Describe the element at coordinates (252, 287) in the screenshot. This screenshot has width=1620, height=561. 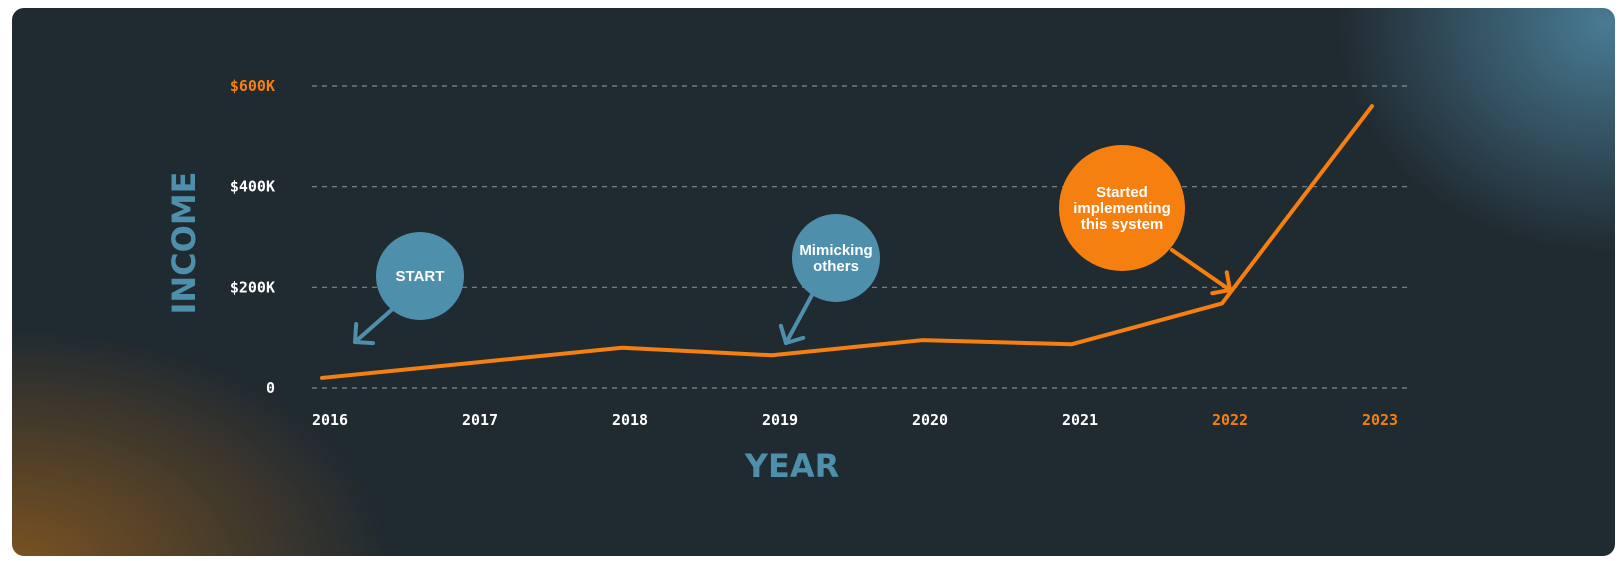
I see `y-tick-label: $200K` at that location.